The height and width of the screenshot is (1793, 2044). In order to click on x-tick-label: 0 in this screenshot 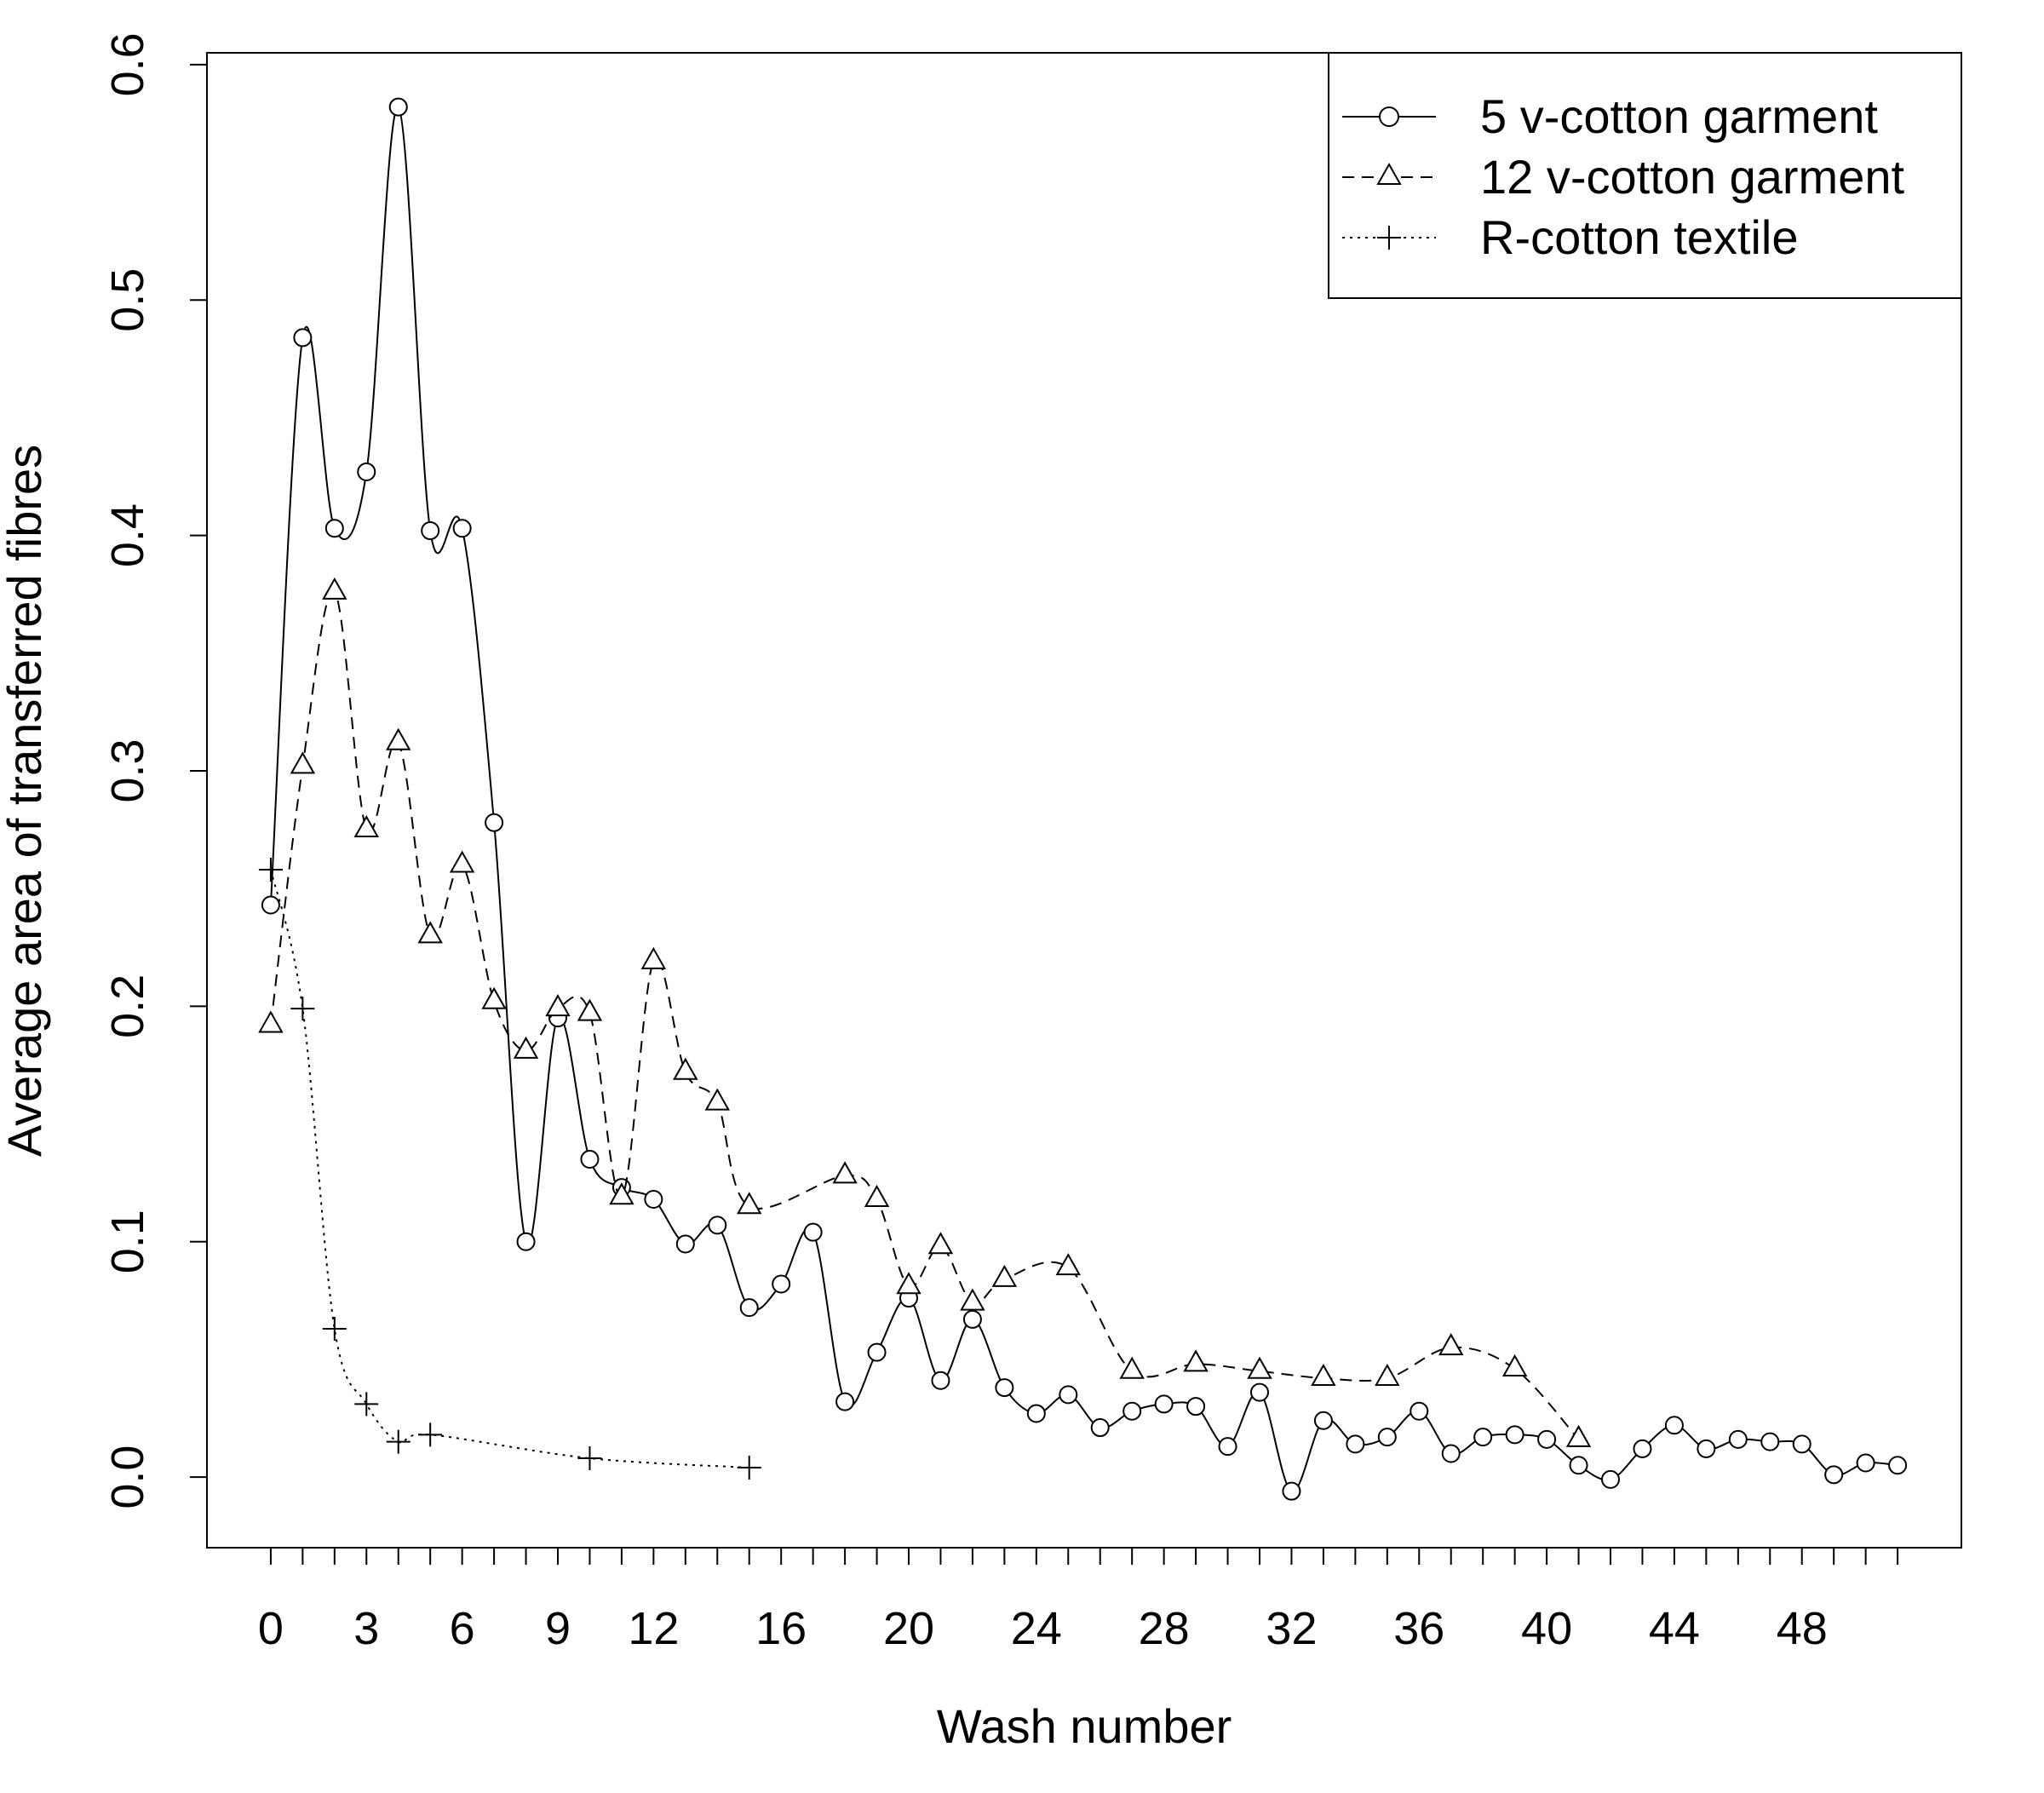, I will do `click(271, 1629)`.